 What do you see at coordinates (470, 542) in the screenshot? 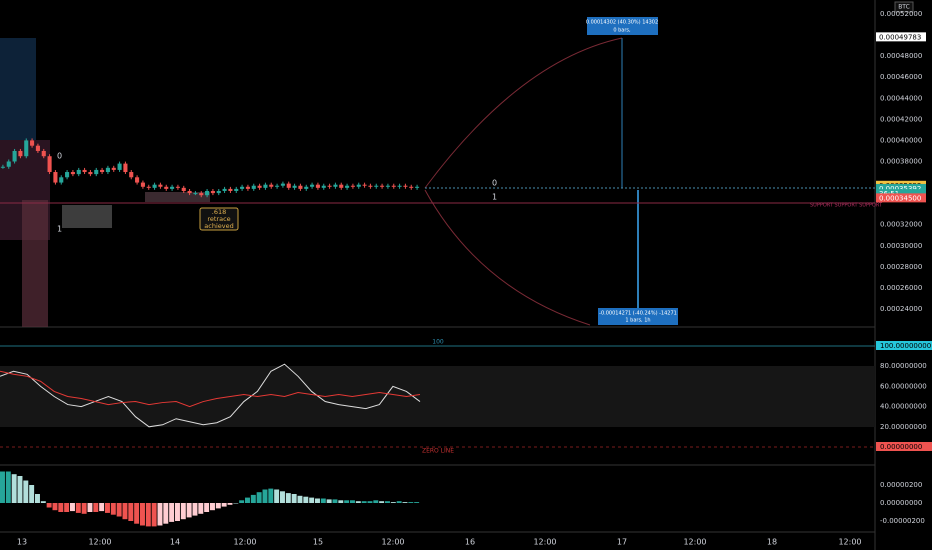
I see `time-label: 16` at bounding box center [470, 542].